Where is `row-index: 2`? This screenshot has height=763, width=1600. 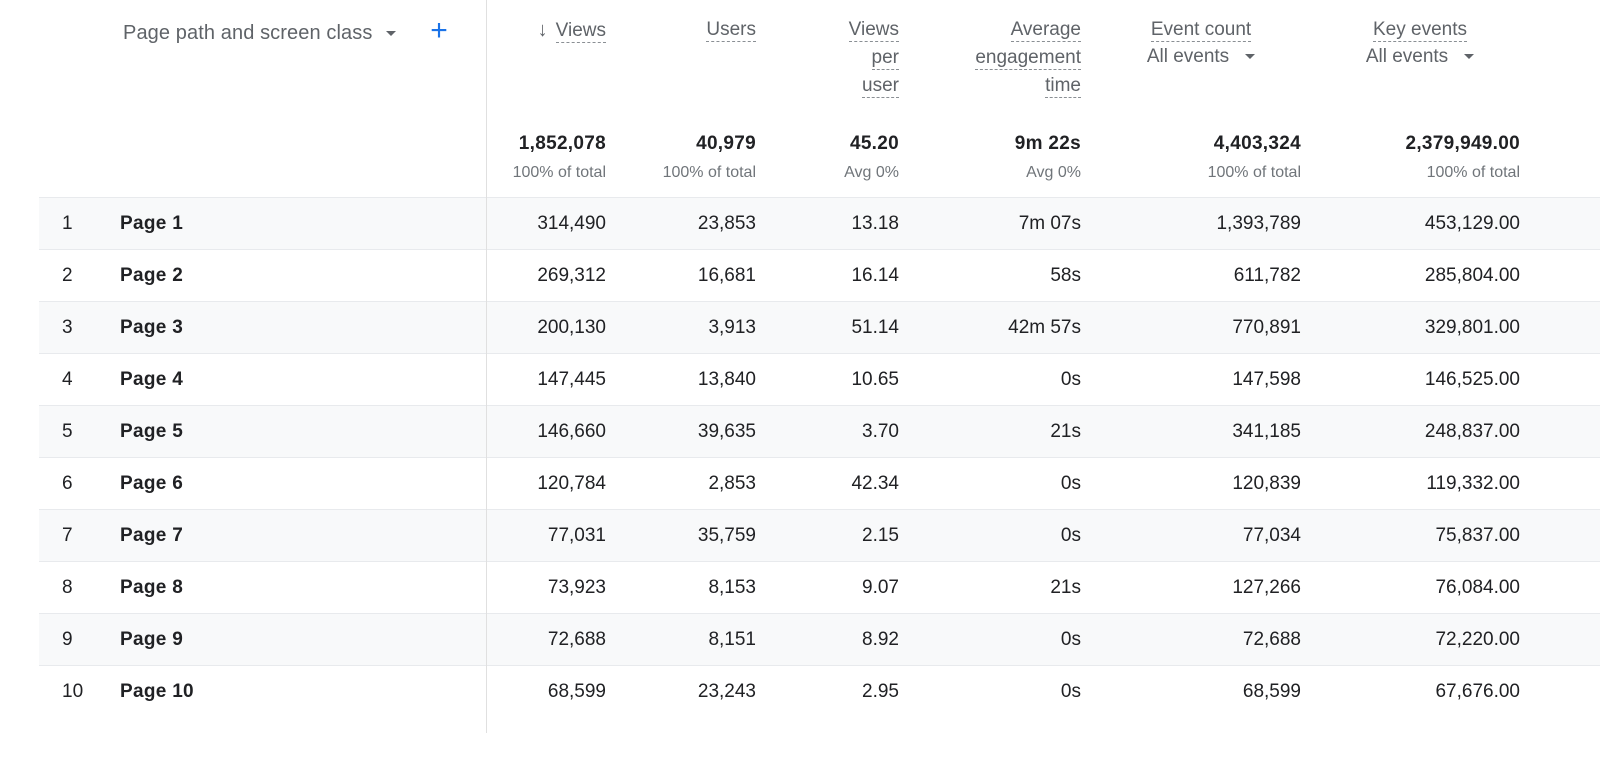 row-index: 2 is located at coordinates (67, 275).